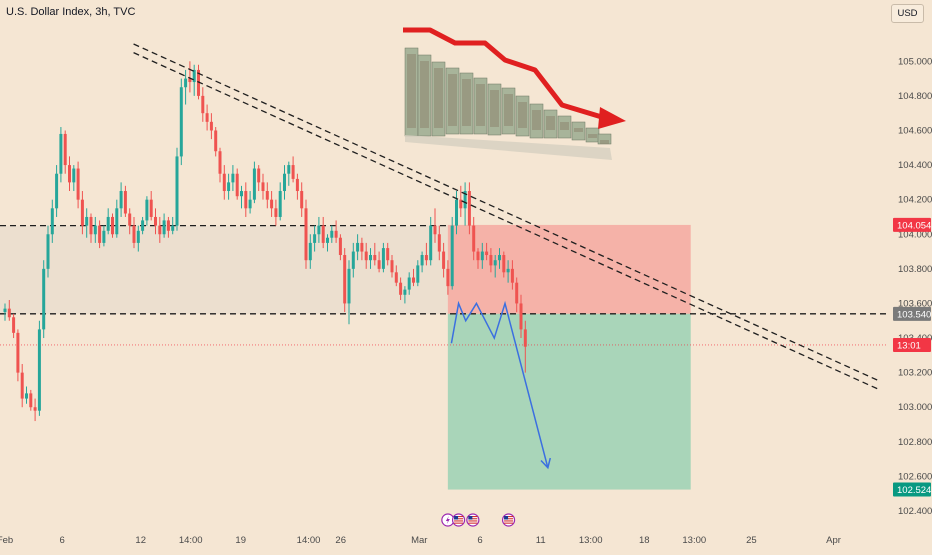  I want to click on price-tag-label: 104.054, so click(914, 225).